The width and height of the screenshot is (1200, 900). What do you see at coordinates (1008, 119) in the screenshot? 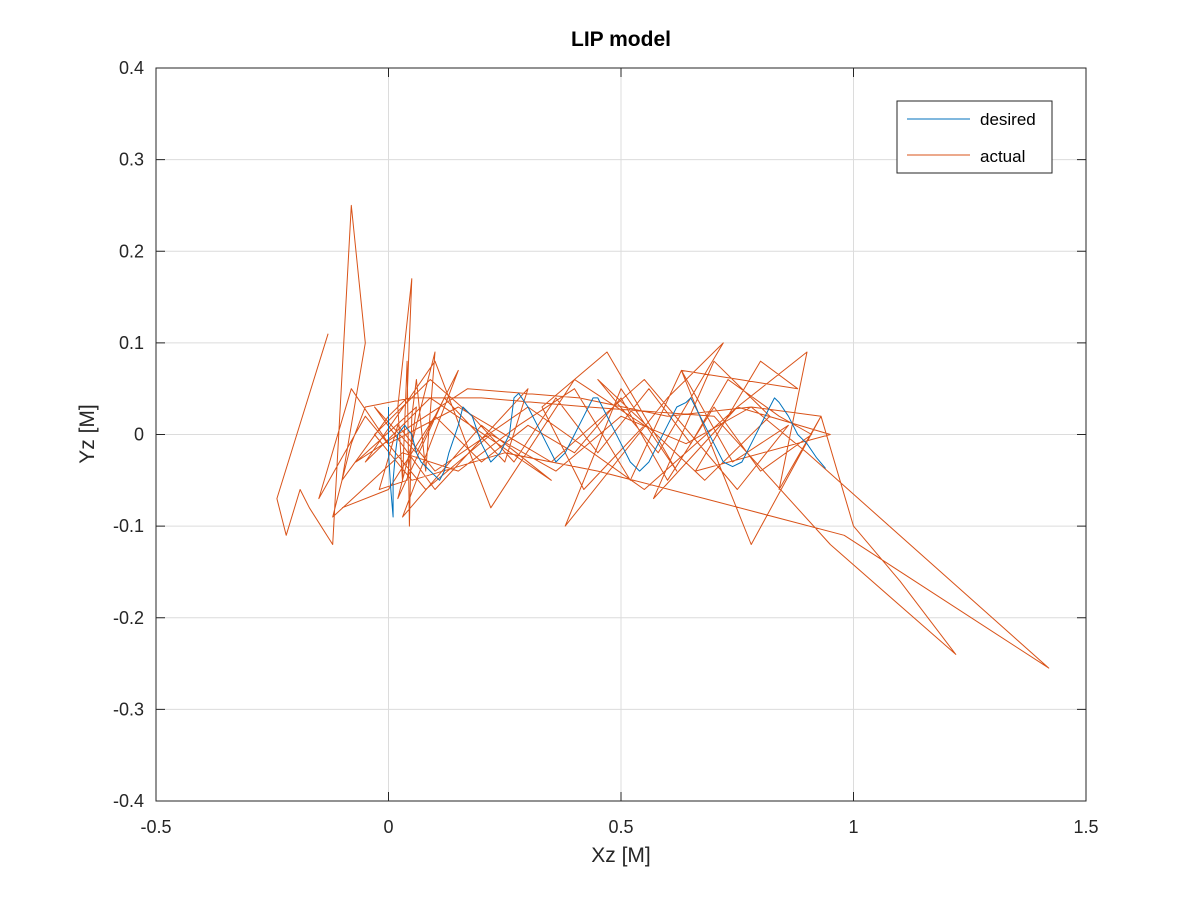
I see `legend-label-desired: desired` at bounding box center [1008, 119].